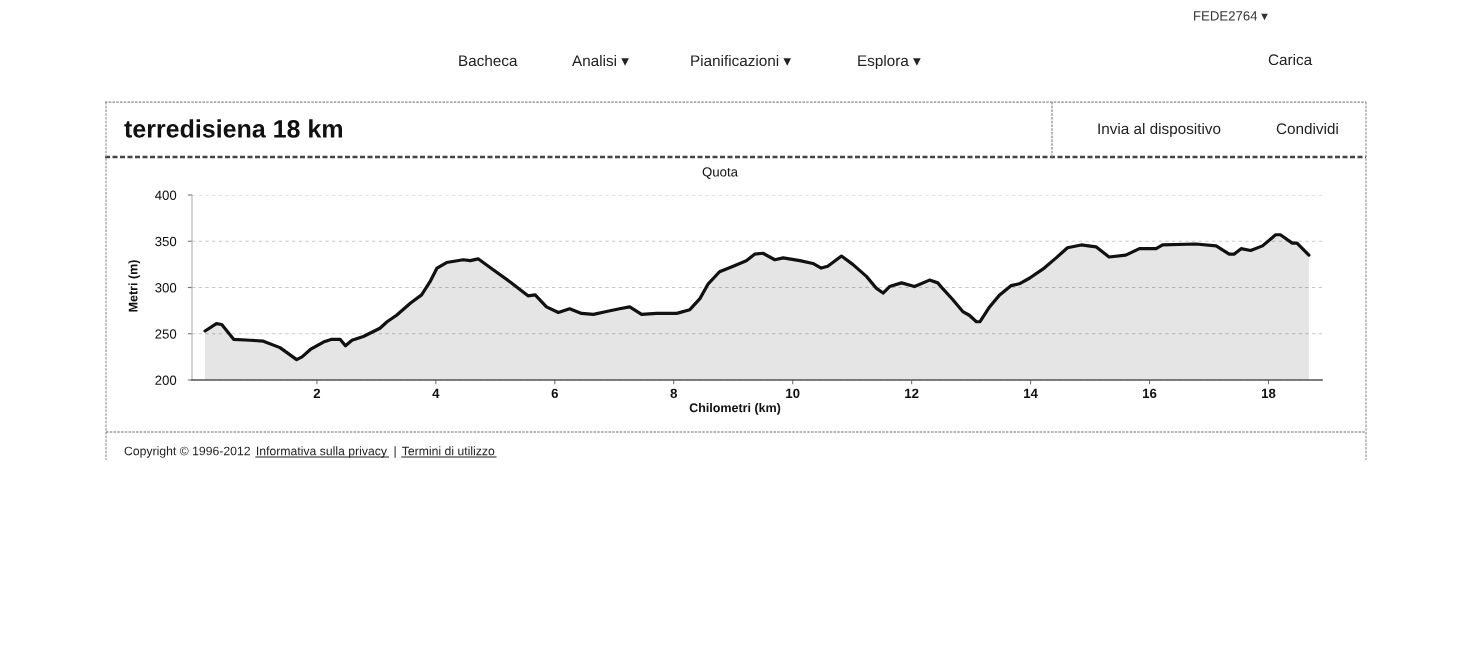 This screenshot has height=663, width=1470. I want to click on text: Termini di utilizzo, so click(448, 451).